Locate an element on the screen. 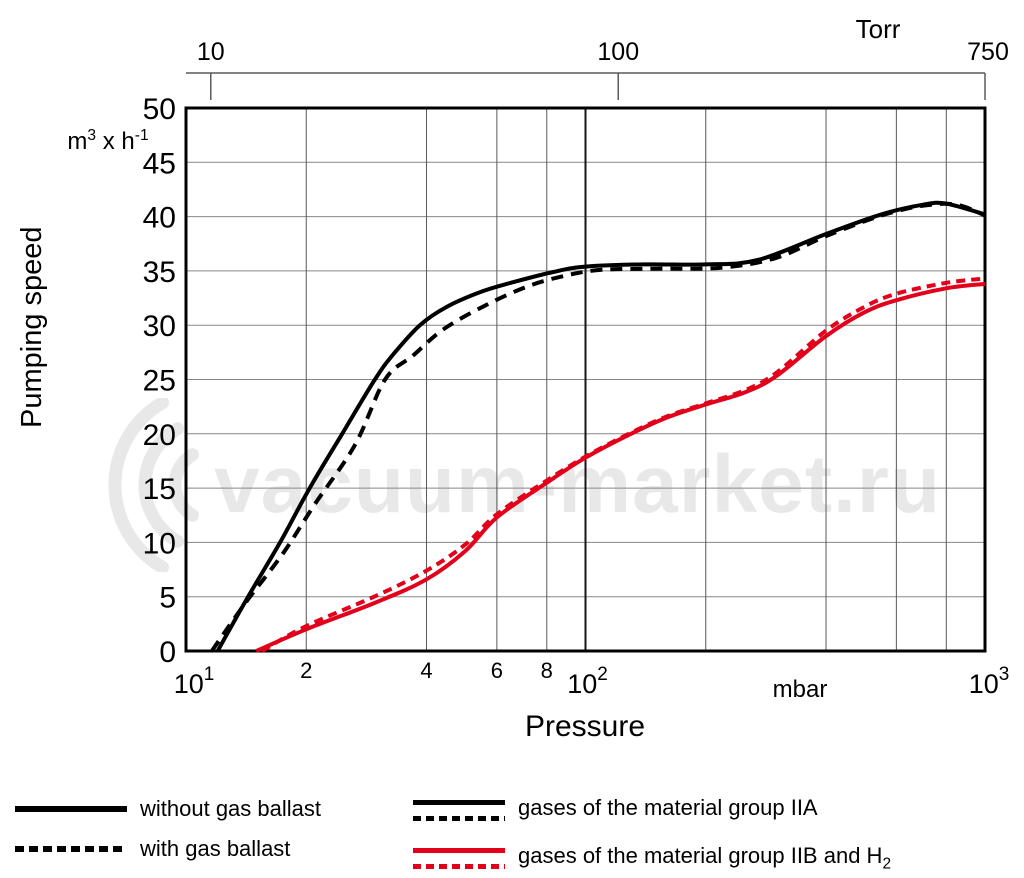 This screenshot has height=878, width=1024. x-minor-label: 4 is located at coordinates (426, 670).